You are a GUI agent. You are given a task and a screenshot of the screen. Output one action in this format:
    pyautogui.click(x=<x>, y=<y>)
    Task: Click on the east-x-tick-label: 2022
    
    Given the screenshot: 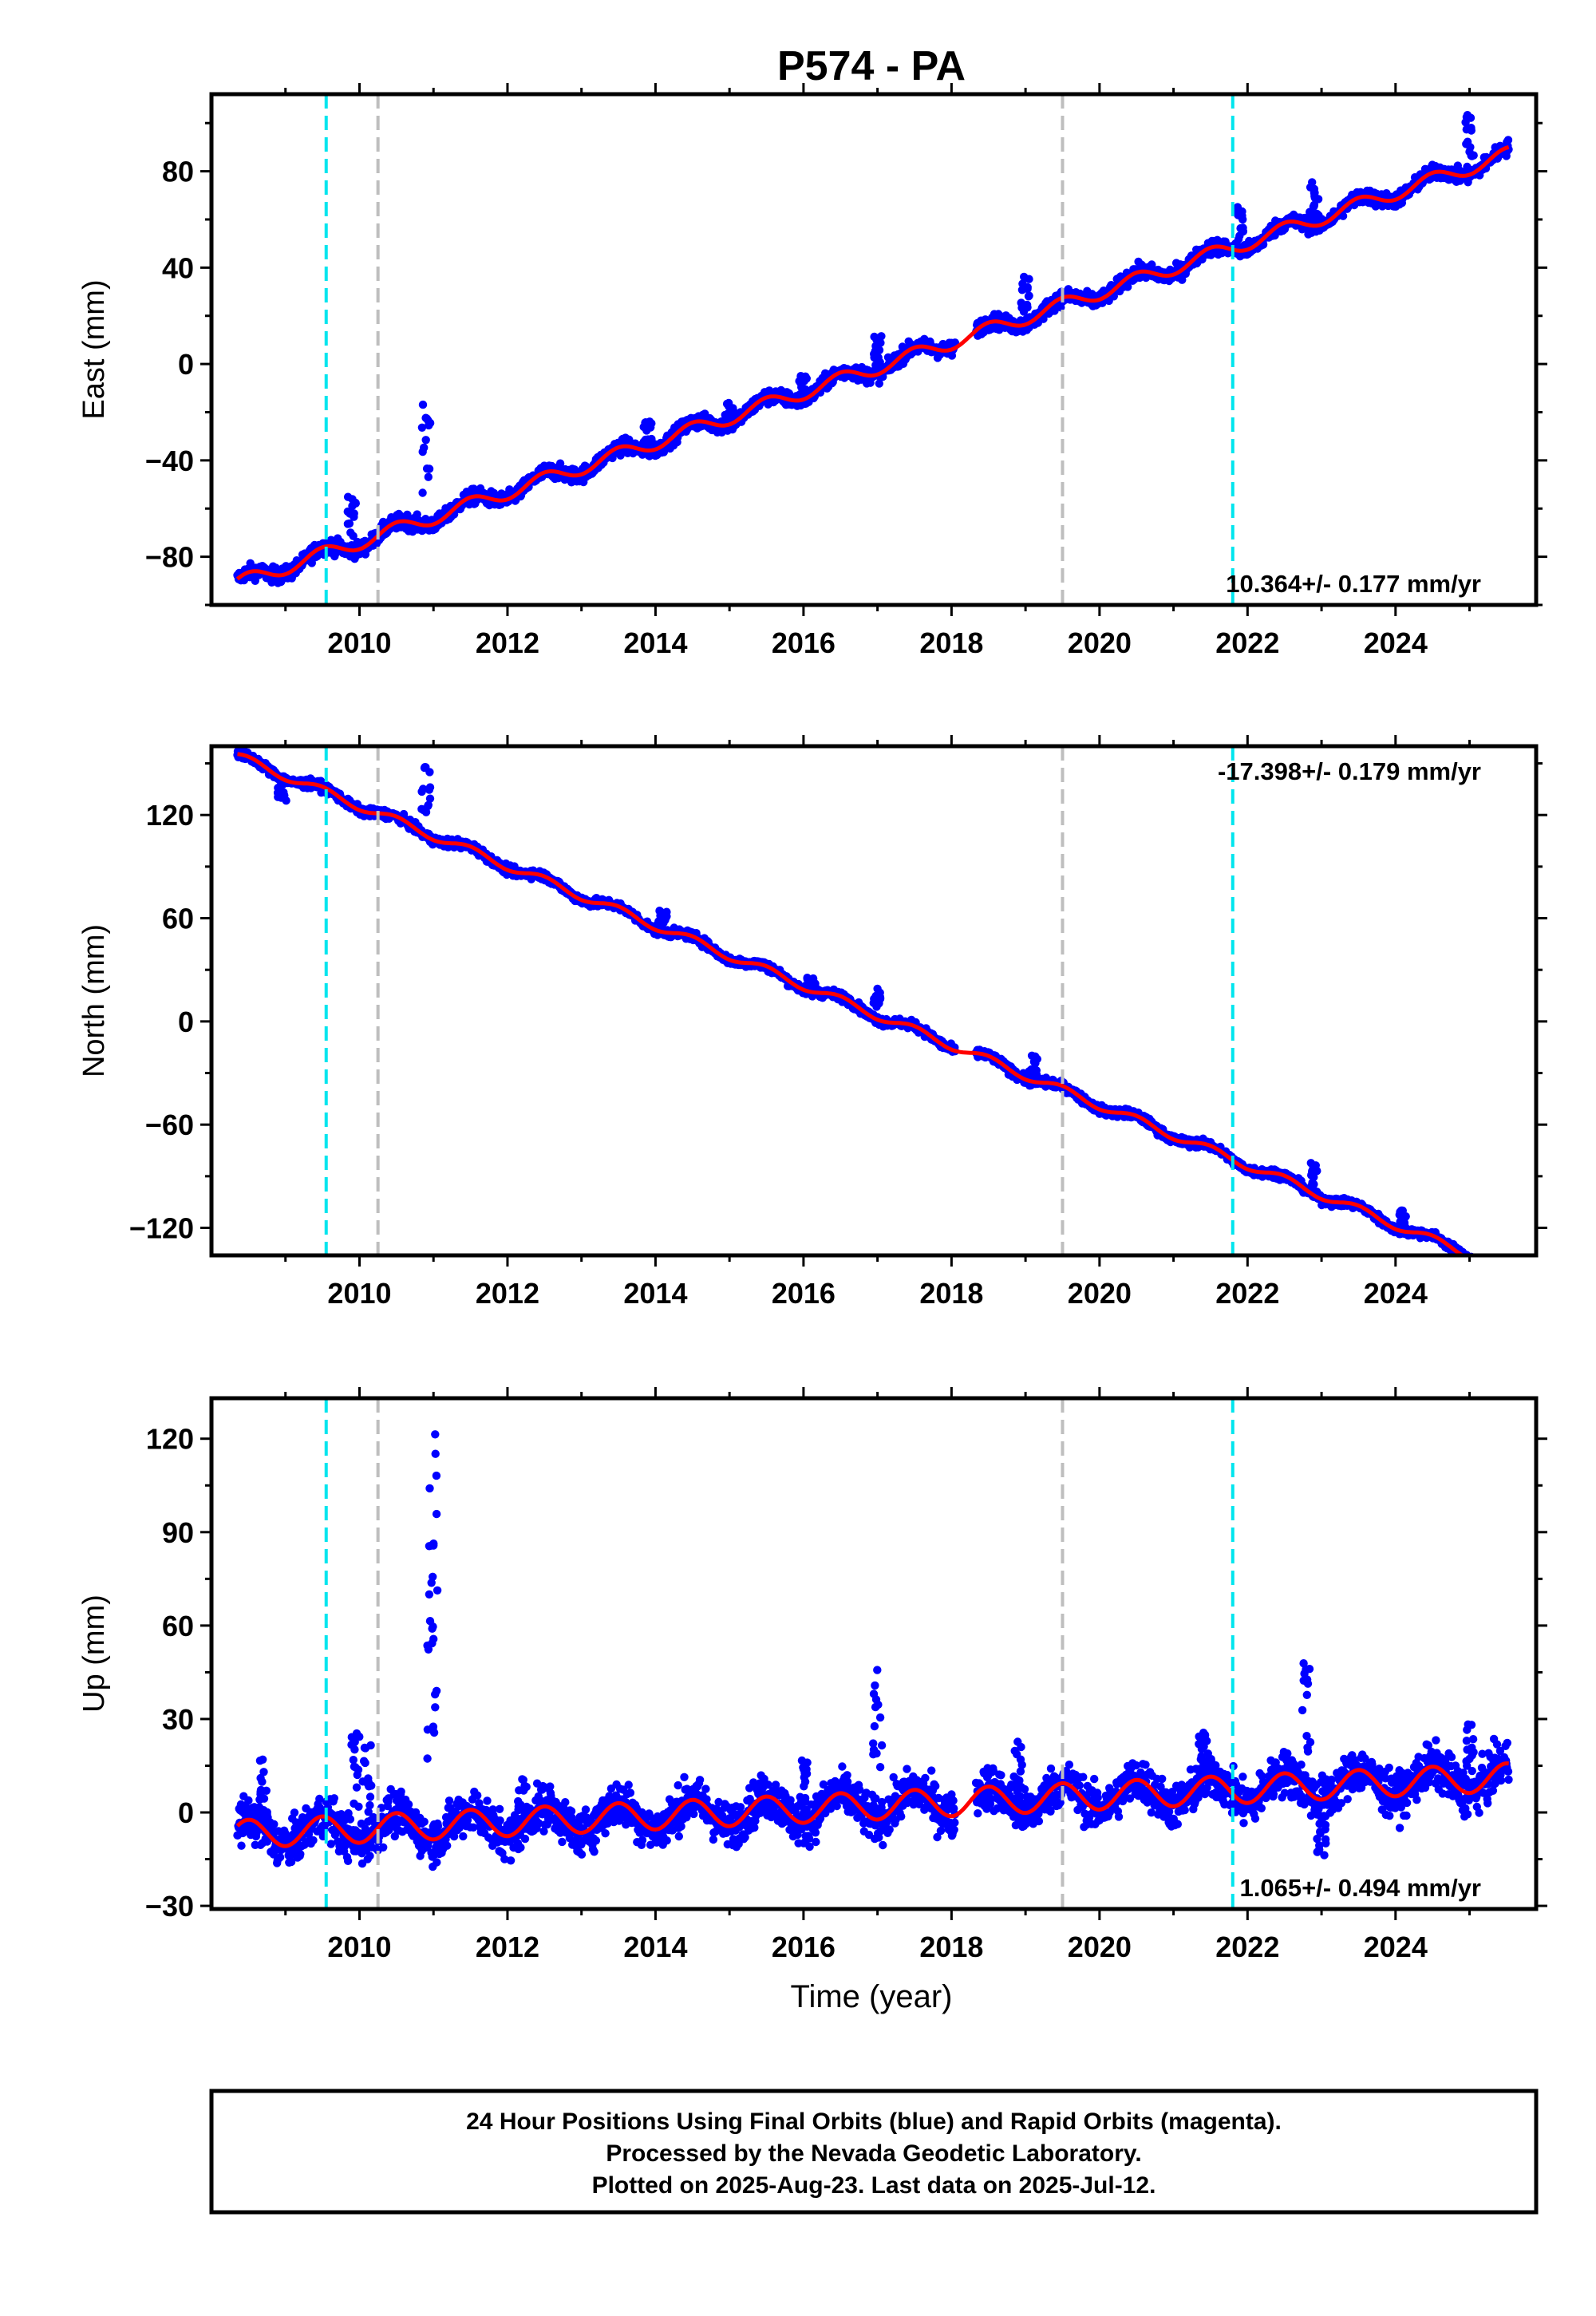 What is the action you would take?
    pyautogui.click(x=1247, y=642)
    